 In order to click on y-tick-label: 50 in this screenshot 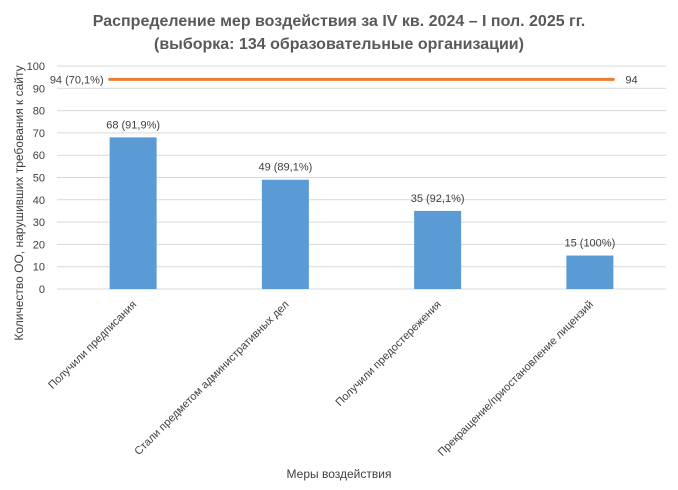, I will do `click(39, 179)`.